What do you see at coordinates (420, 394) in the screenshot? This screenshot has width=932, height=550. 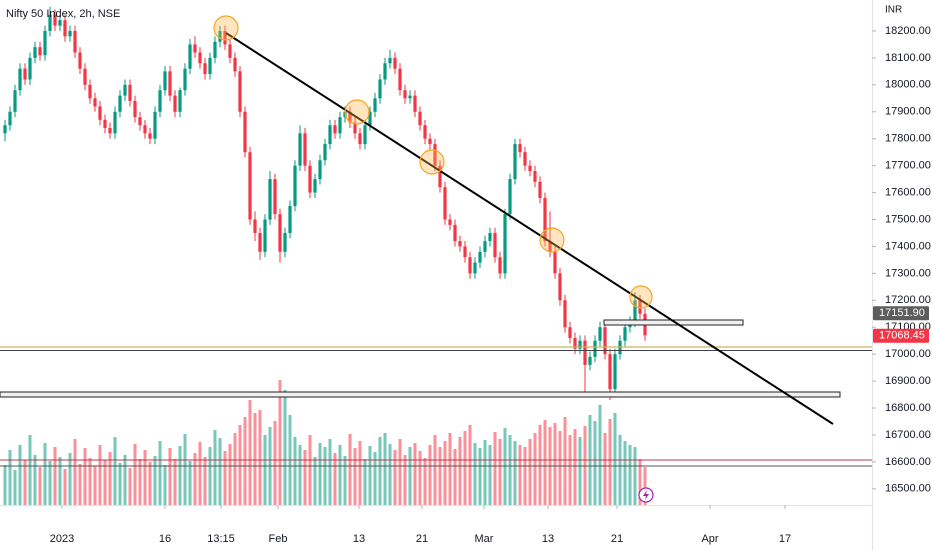 I see `support-zone` at bounding box center [420, 394].